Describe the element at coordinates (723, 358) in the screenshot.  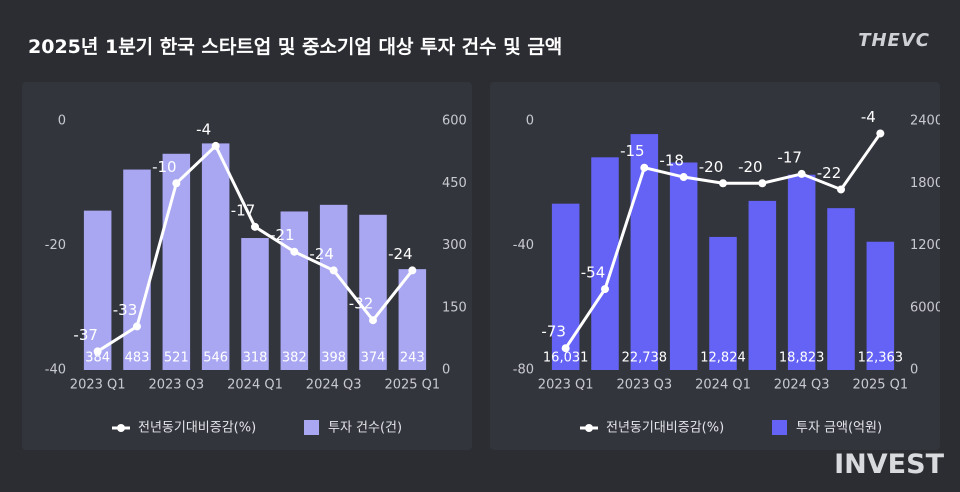
I see `bar-value-label: 12,824` at that location.